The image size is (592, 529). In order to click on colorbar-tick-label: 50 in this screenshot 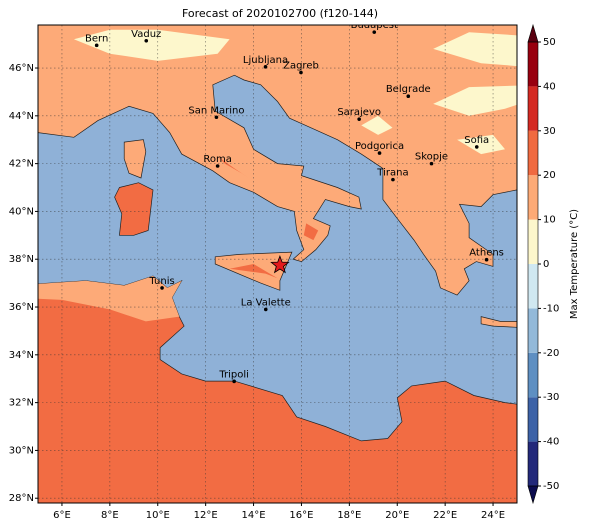, I will do `click(549, 42)`.